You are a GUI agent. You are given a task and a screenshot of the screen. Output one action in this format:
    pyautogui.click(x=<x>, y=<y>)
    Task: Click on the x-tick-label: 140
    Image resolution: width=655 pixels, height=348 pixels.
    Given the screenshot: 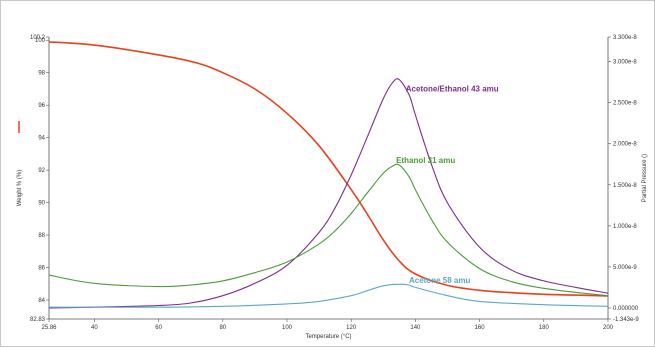 What is the action you would take?
    pyautogui.click(x=415, y=328)
    